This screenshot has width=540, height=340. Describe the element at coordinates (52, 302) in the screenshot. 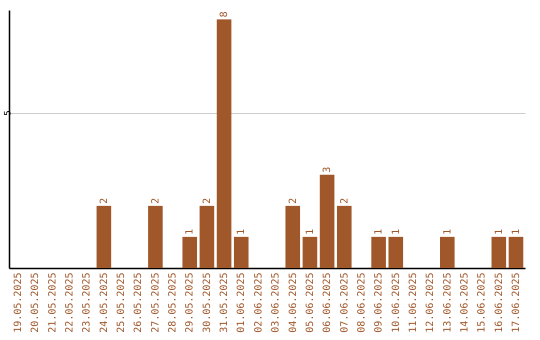

I see `x-tick-label: 21.05.2025` at that location.